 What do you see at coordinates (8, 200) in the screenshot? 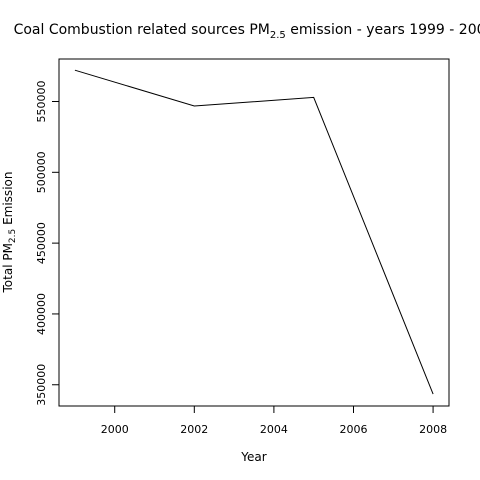
I see `y-axis-label-suffix: Emission` at bounding box center [8, 200].